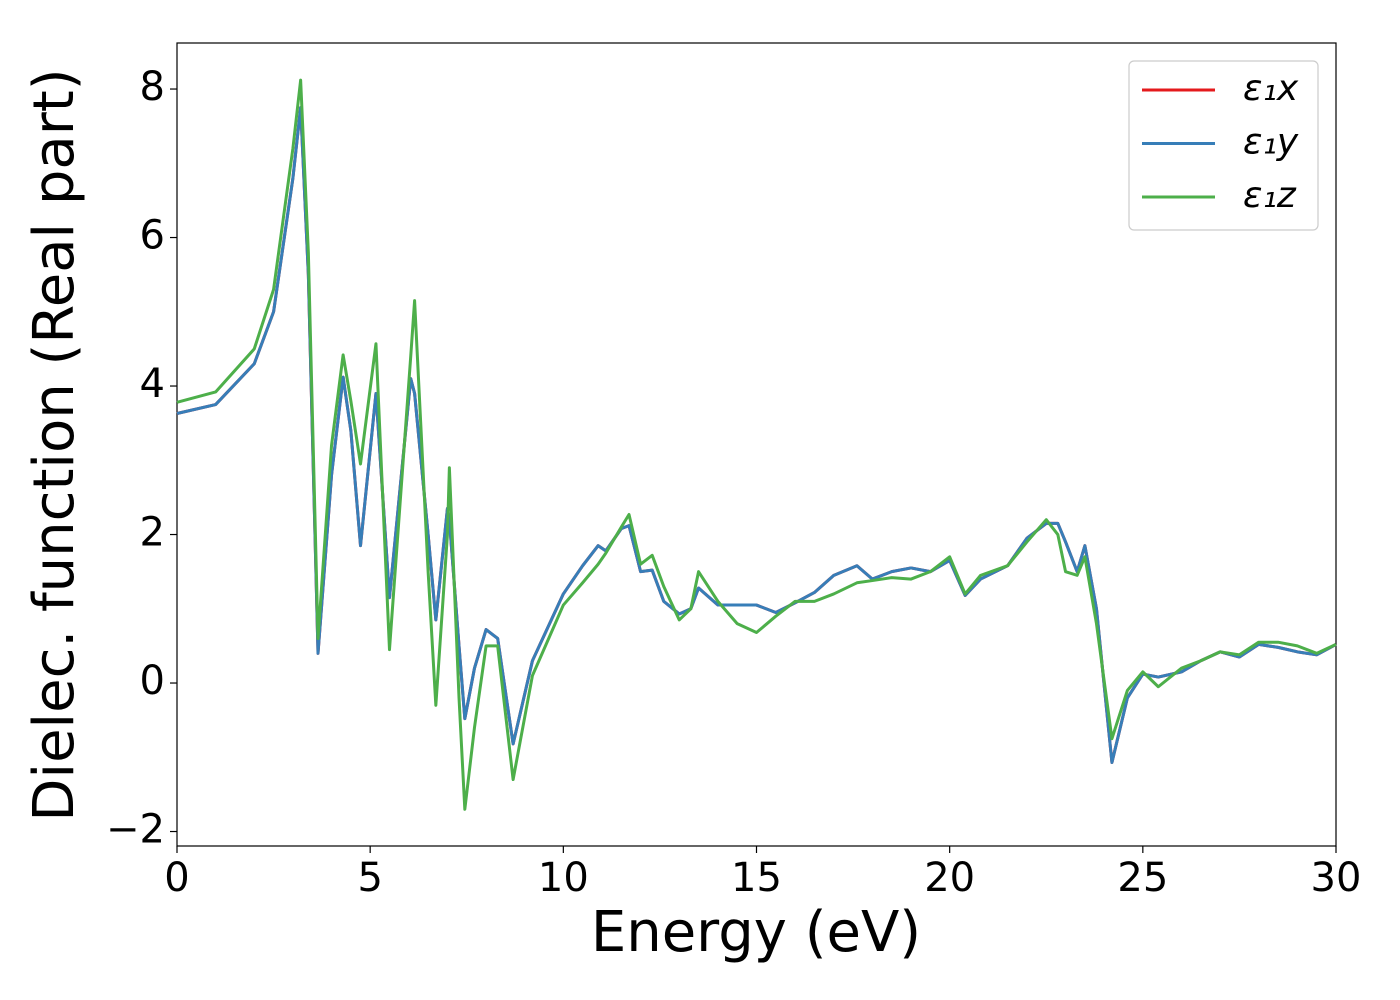 This screenshot has width=1400, height=1000. Describe the element at coordinates (563, 878) in the screenshot. I see `x-tick-label: 10` at that location.